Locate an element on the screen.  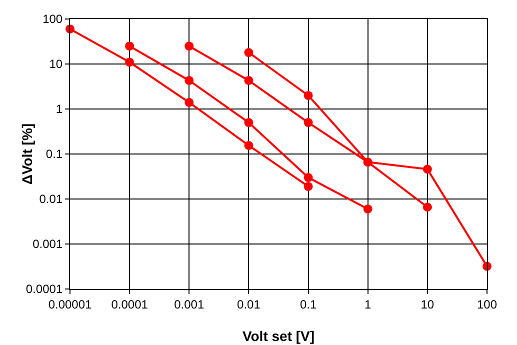
x-tick-label: 0.00001 is located at coordinates (70, 304).